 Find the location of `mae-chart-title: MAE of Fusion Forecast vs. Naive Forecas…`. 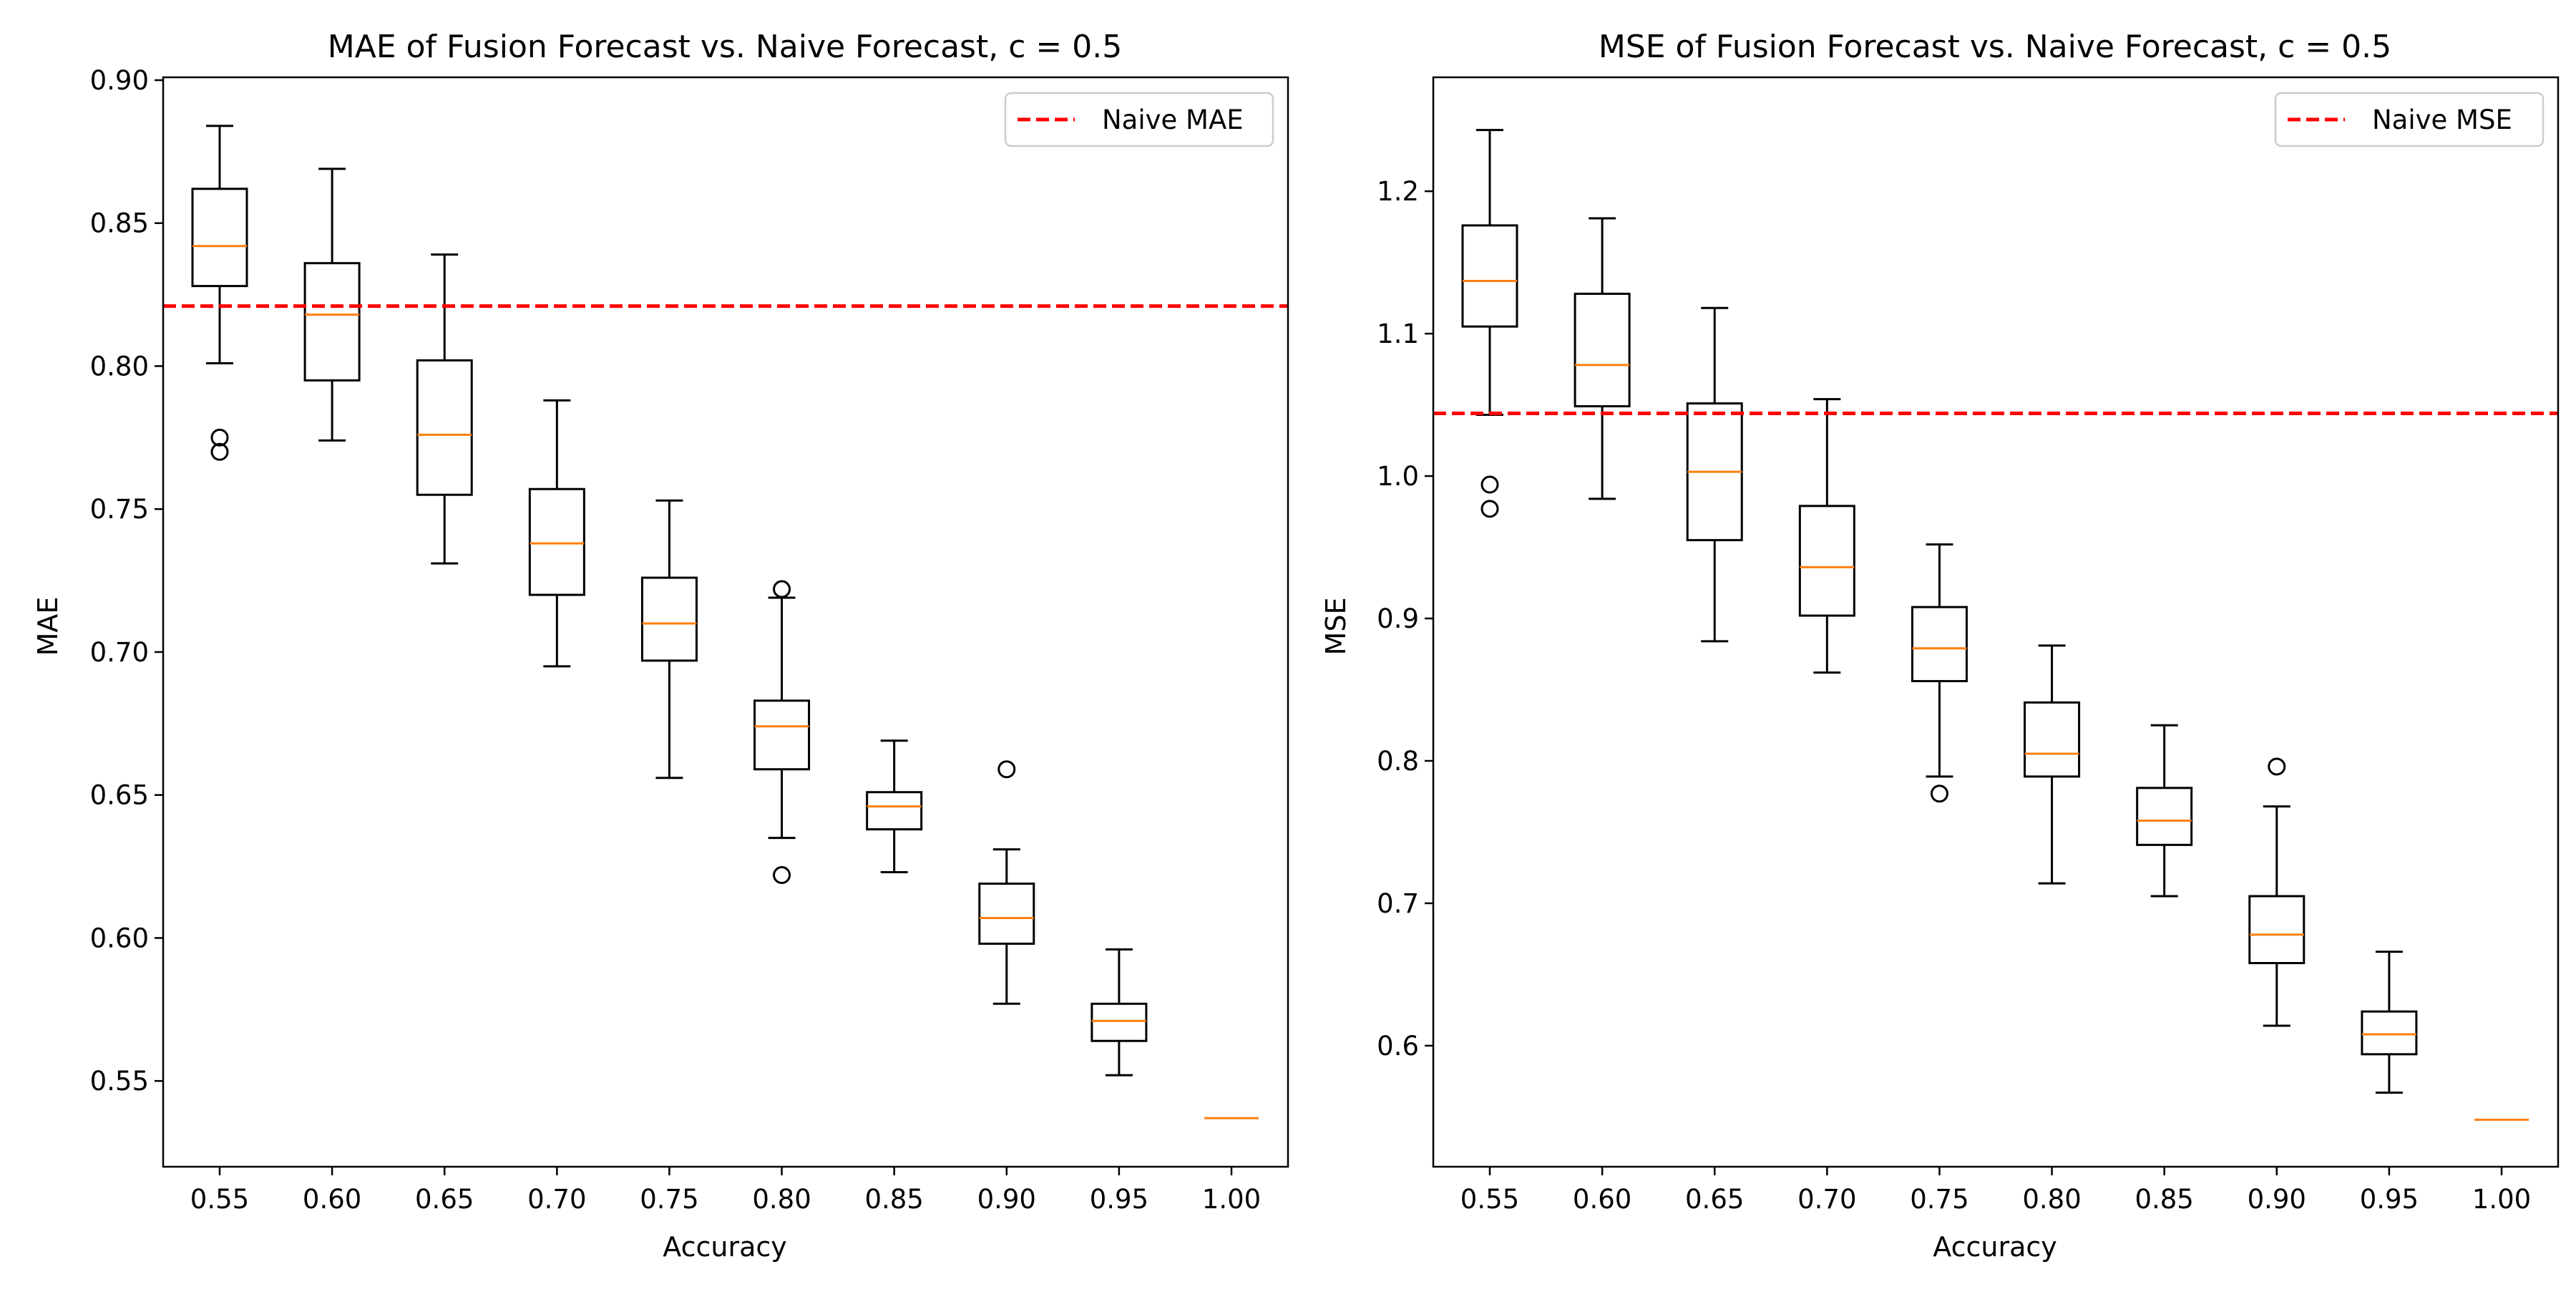

mae-chart-title: MAE of Fusion Forecast vs. Naive Forecas… is located at coordinates (725, 47).